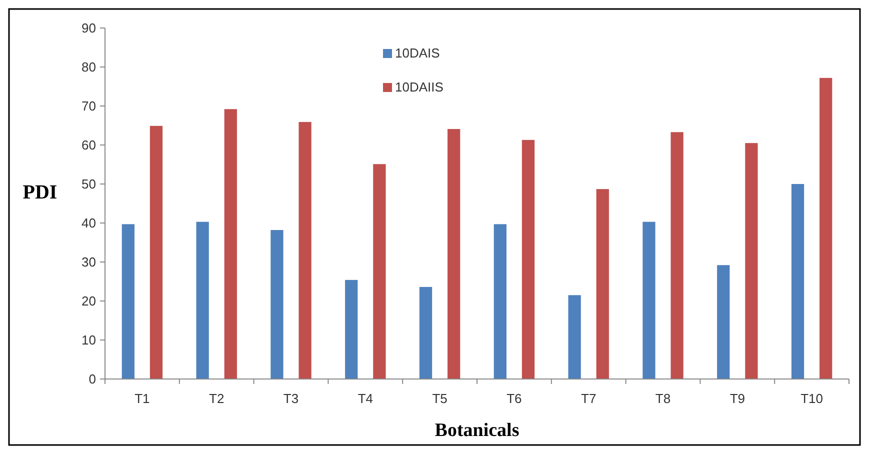  Describe the element at coordinates (663, 398) in the screenshot. I see `x-tick-label: T8` at that location.